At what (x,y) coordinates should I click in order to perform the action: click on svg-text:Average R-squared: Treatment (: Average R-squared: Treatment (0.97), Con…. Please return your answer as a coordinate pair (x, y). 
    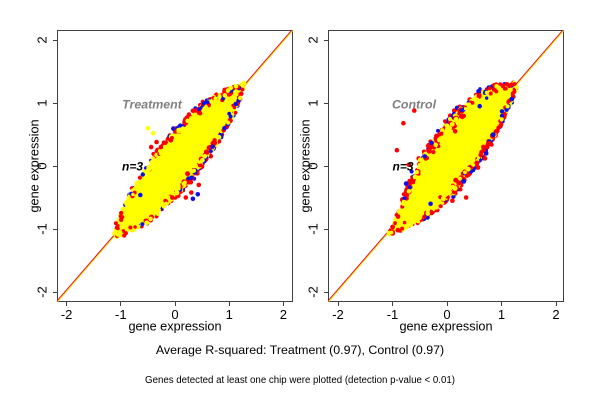
    Looking at the image, I should click on (300, 350).